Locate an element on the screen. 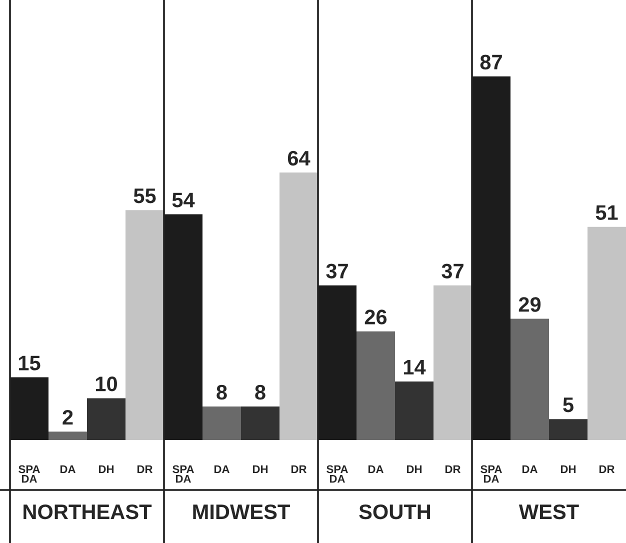 The width and height of the screenshot is (626, 543). data-label: 15 is located at coordinates (29, 363).